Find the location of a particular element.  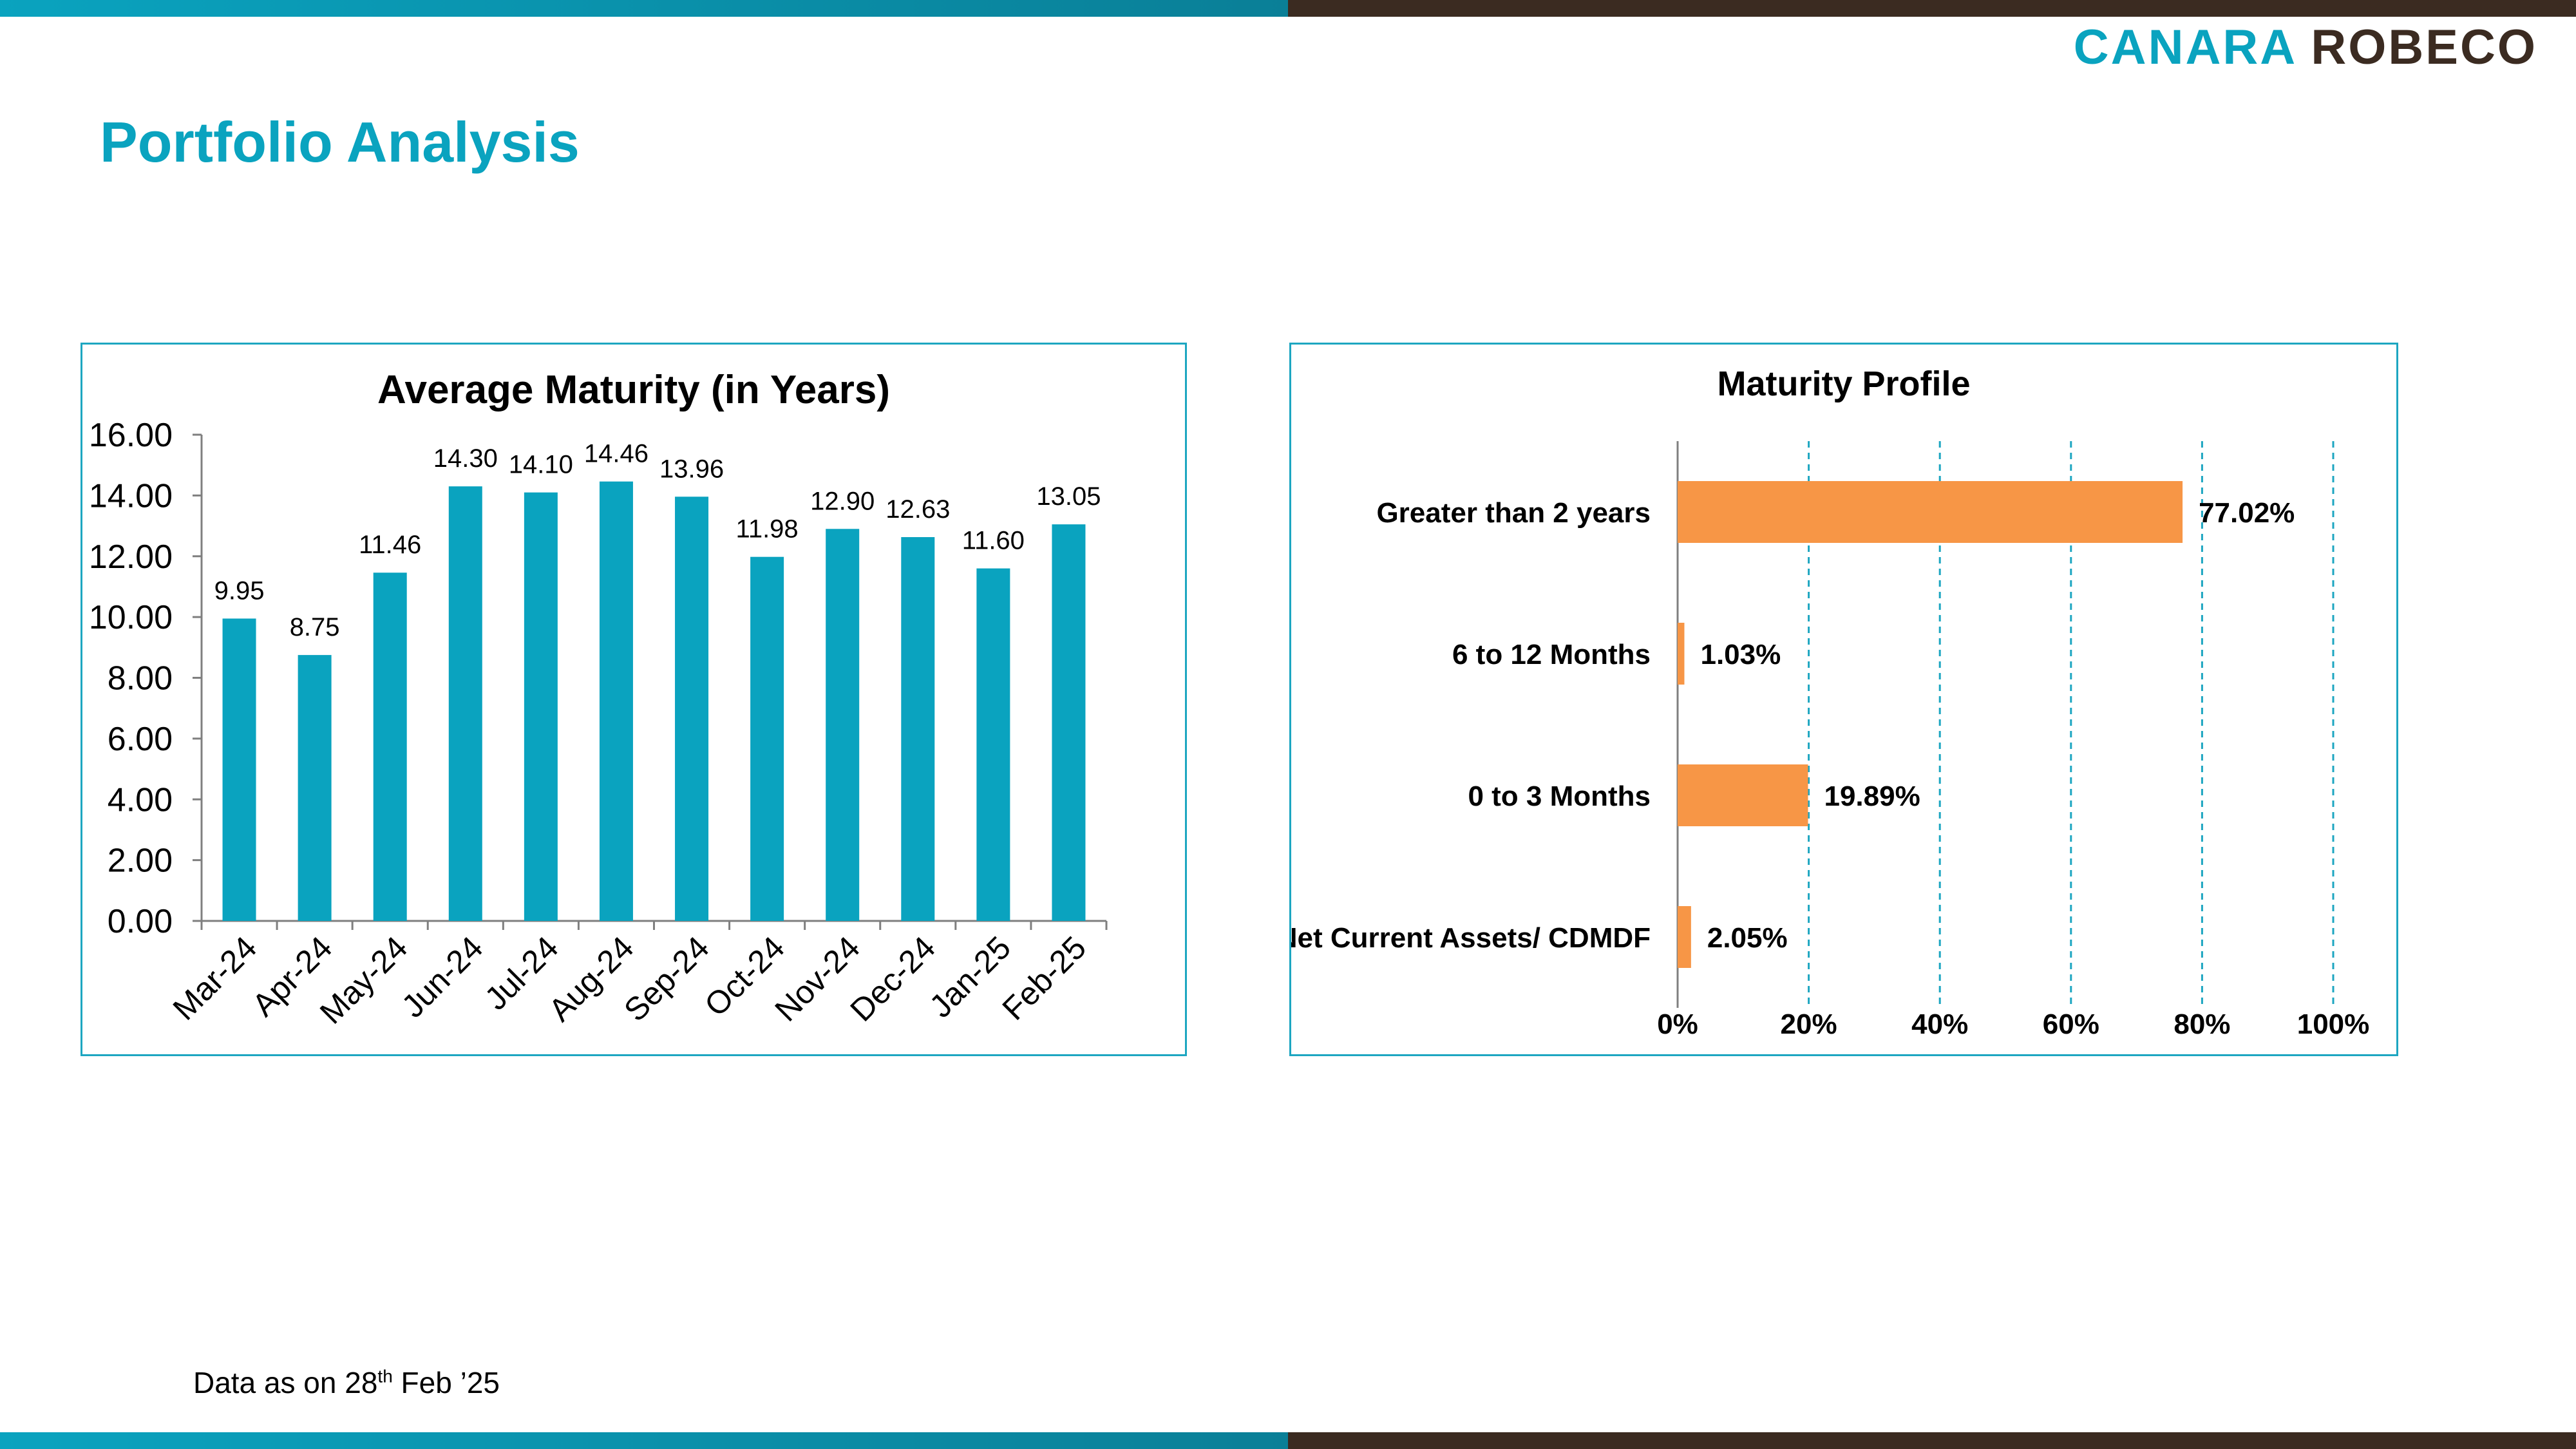

data-label: 13.05 is located at coordinates (1068, 496).